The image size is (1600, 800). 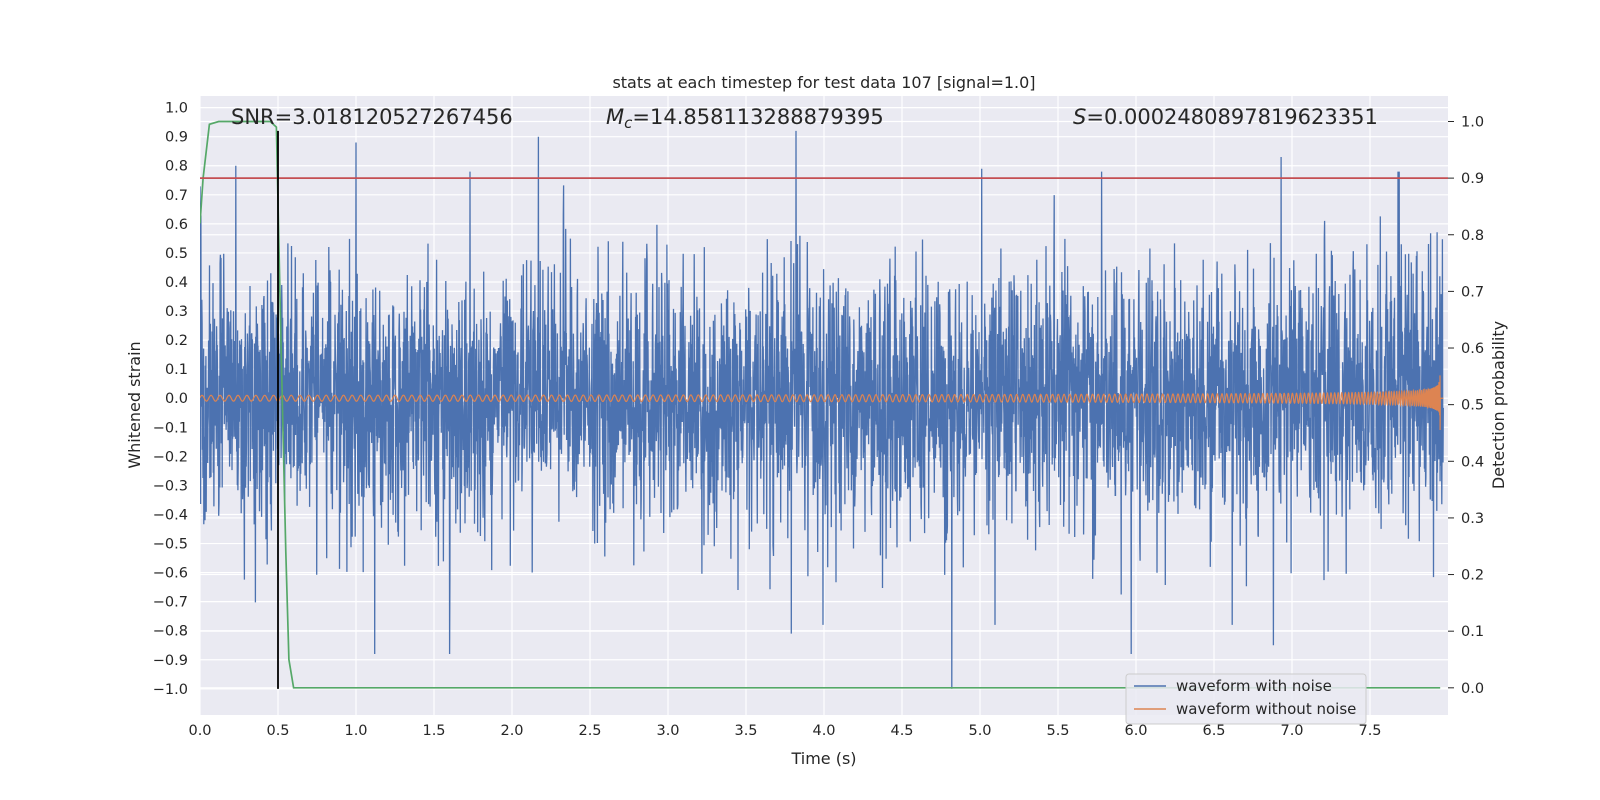 I want to click on x-tick-label: 2.5, so click(x=589, y=731).